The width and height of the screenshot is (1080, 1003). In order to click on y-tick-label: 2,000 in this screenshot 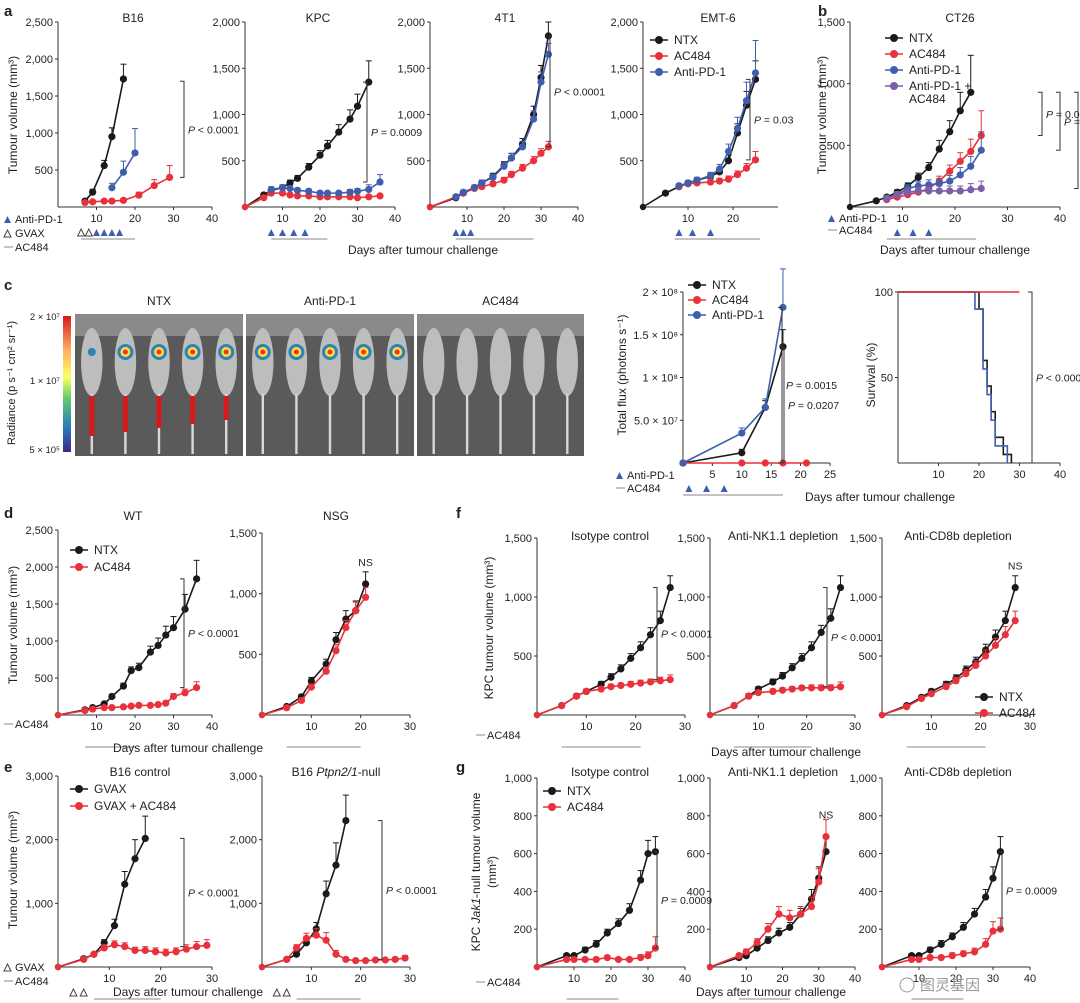, I will do `click(411, 23)`.